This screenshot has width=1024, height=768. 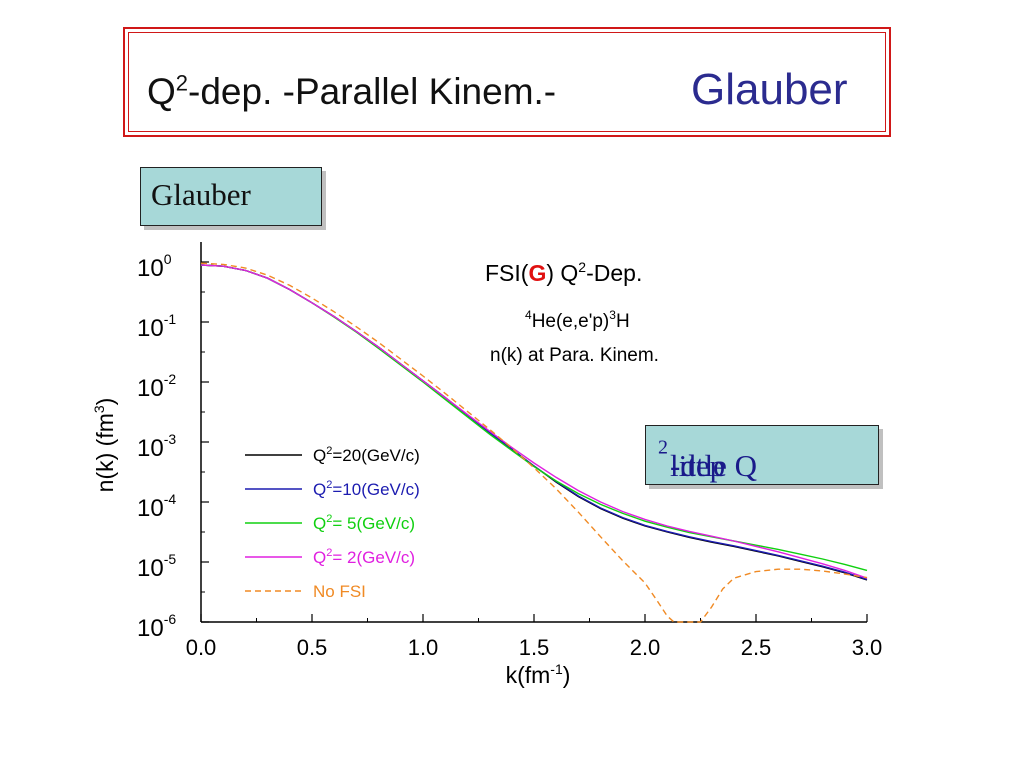 I want to click on glauber-label-box: Glauber, so click(x=231, y=196).